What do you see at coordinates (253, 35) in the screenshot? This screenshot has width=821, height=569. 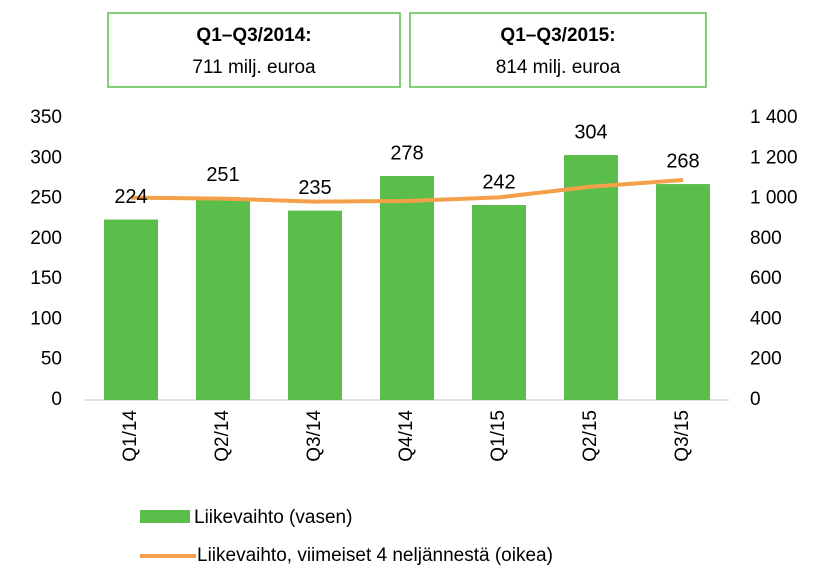 I see `annotation-title: Q1–Q3/2014:` at bounding box center [253, 35].